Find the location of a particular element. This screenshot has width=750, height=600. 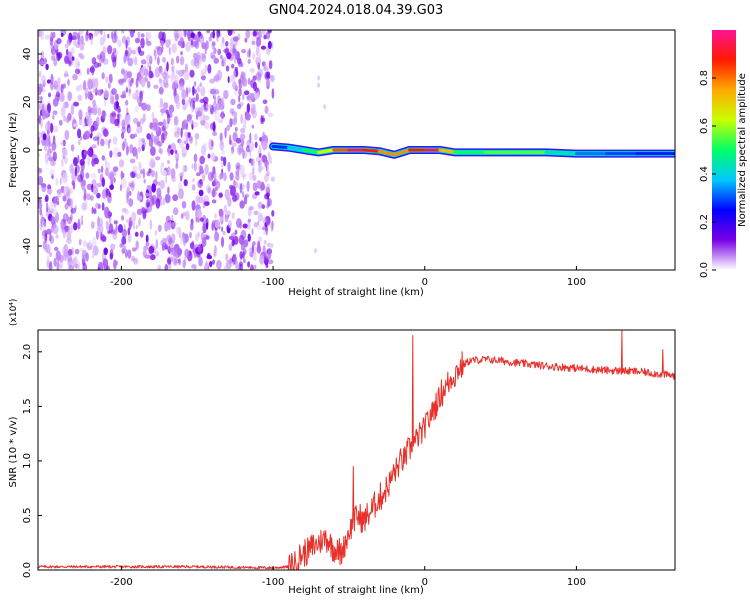

colorbar-gradient is located at coordinates (724, 150).